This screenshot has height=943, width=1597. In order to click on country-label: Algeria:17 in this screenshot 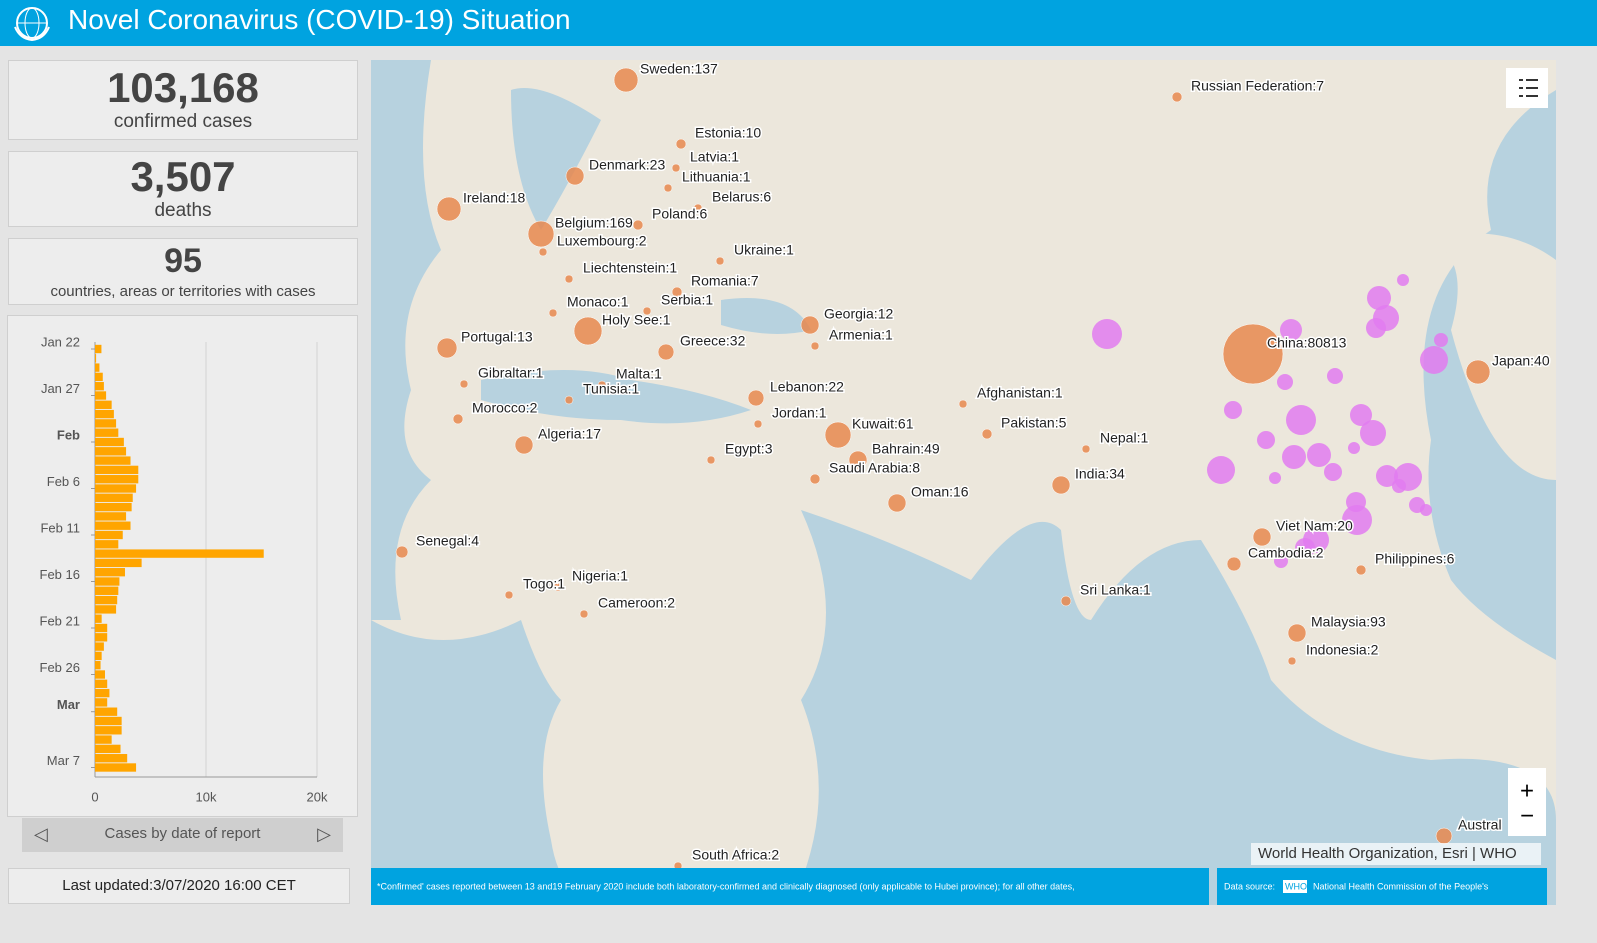, I will do `click(569, 434)`.